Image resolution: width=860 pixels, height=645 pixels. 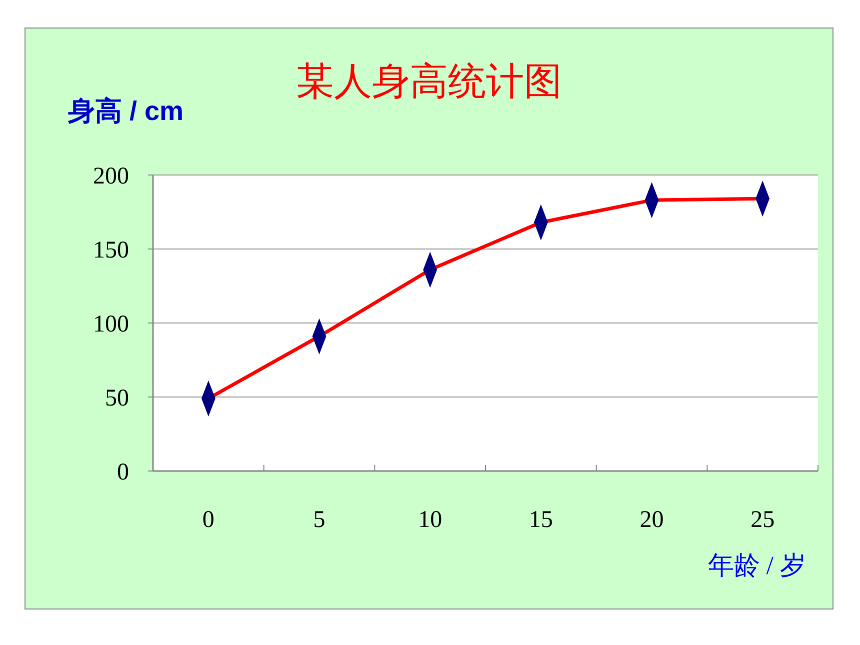 I want to click on chart-title: 某人身高统计图, so click(x=429, y=82).